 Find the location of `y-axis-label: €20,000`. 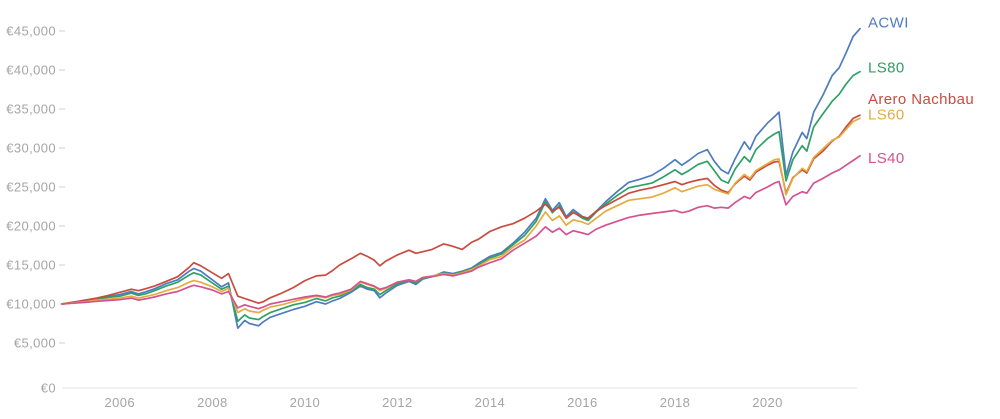

y-axis-label: €20,000 is located at coordinates (31, 226).